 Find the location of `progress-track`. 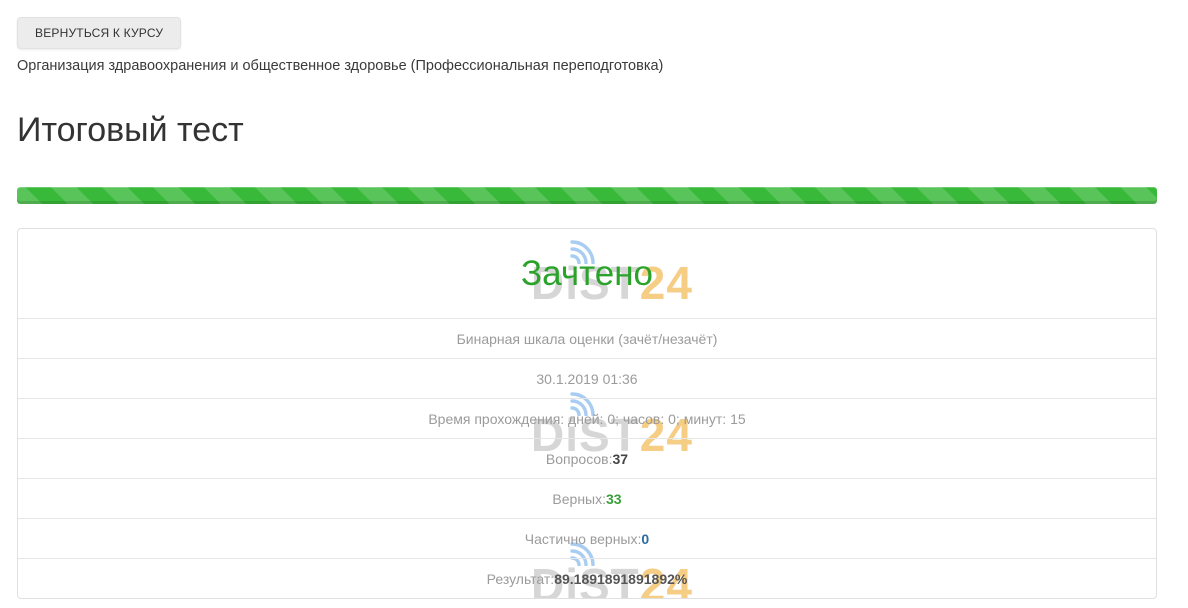

progress-track is located at coordinates (587, 195).